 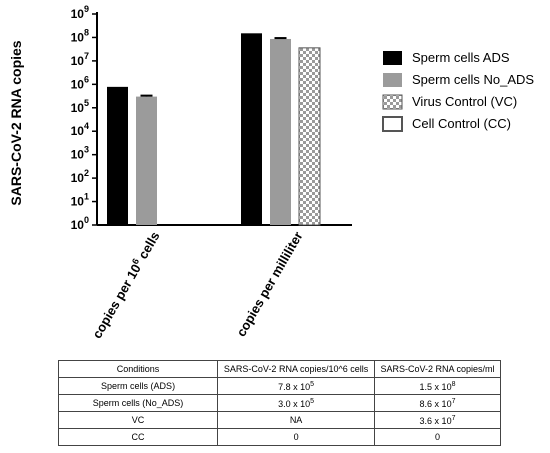 I want to click on y-tick-label: 10⁴, so click(x=80, y=129).